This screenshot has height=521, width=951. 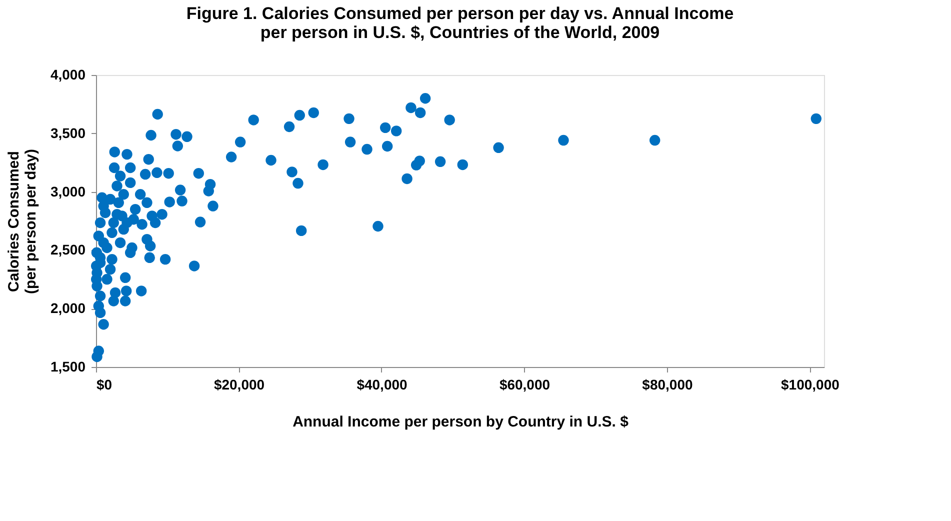 What do you see at coordinates (104, 384) in the screenshot?
I see `x-tick-label: $0` at bounding box center [104, 384].